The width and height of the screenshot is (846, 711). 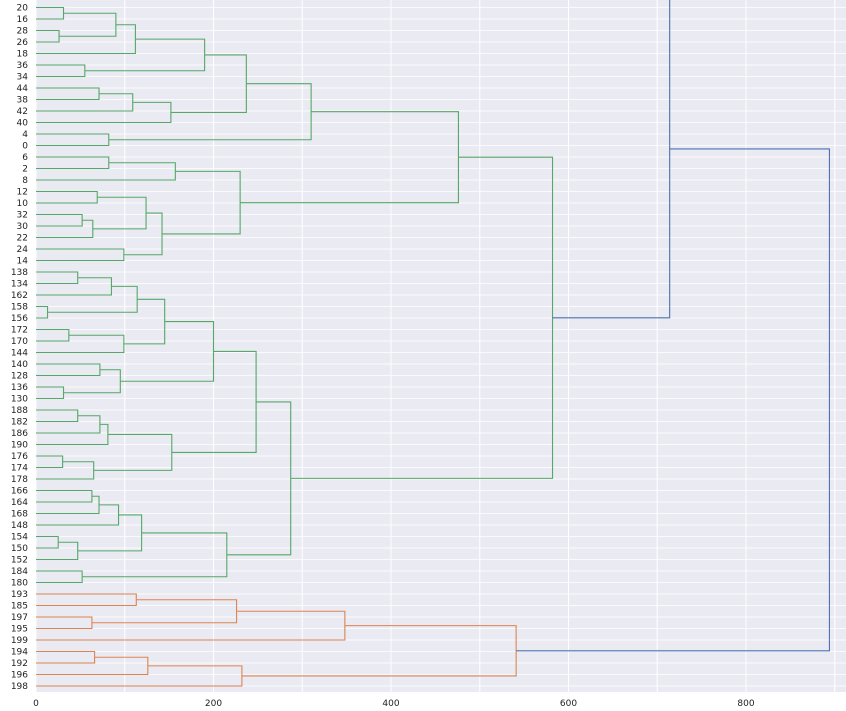 What do you see at coordinates (568, 704) in the screenshot?
I see `x-tick-label: 600` at bounding box center [568, 704].